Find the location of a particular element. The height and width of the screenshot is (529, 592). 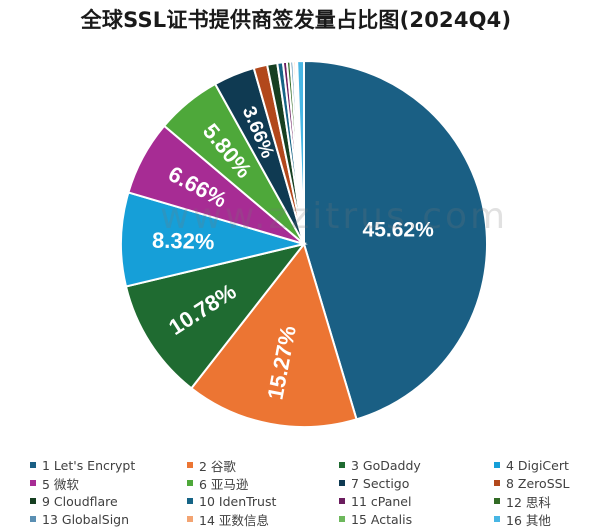

legend-label: 1 Let's Encrypt is located at coordinates (89, 465).